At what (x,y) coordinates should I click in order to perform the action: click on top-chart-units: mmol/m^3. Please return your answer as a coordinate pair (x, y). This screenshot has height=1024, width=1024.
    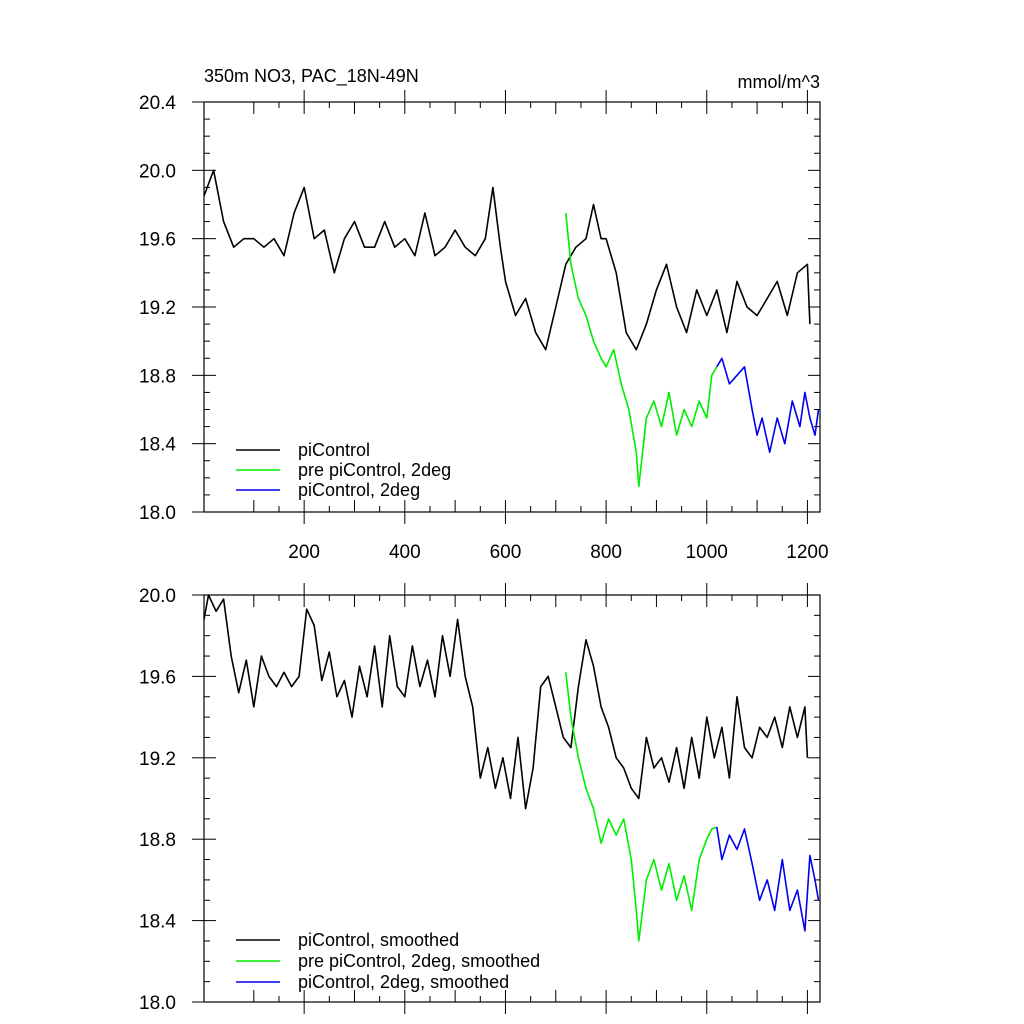
    Looking at the image, I should click on (779, 82).